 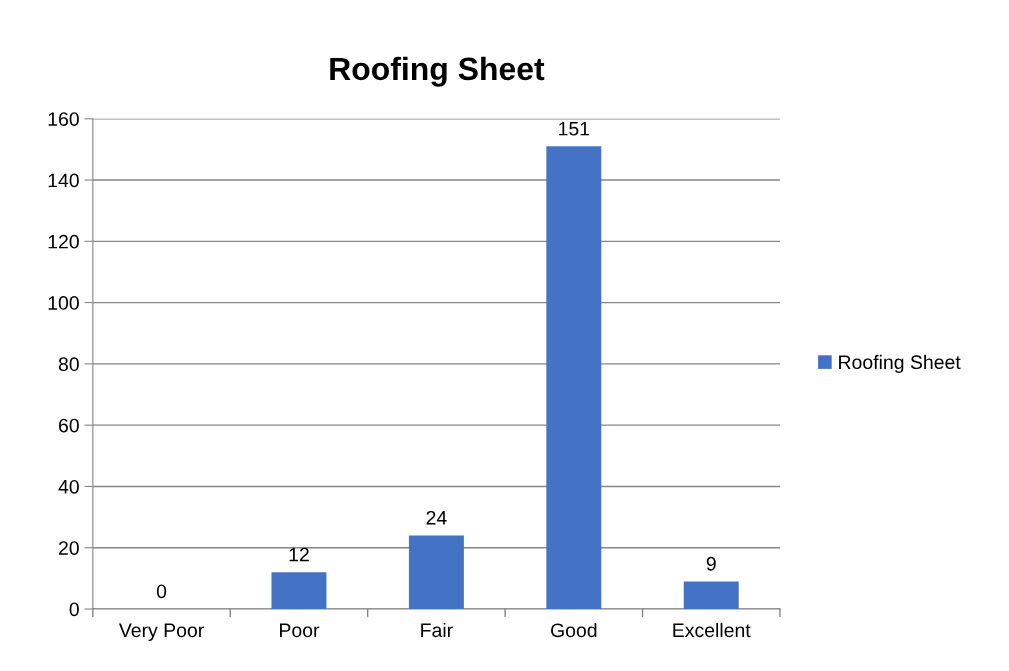 What do you see at coordinates (63, 119) in the screenshot?
I see `y-tick-label: 160` at bounding box center [63, 119].